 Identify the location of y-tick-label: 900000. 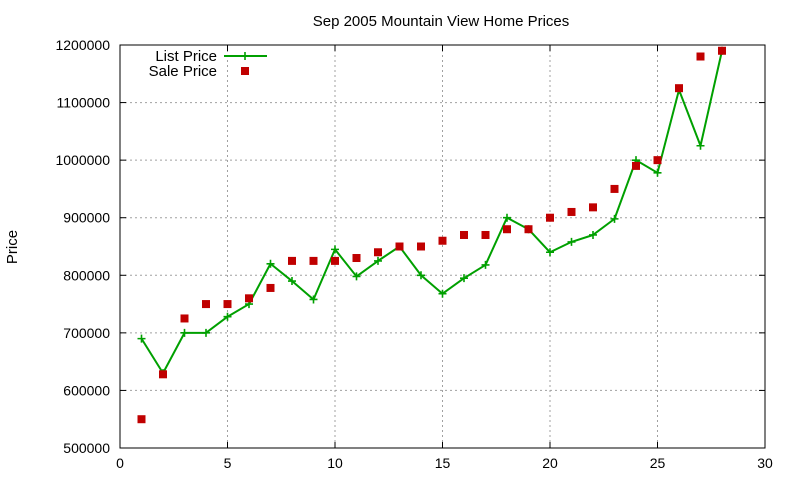
(86, 218).